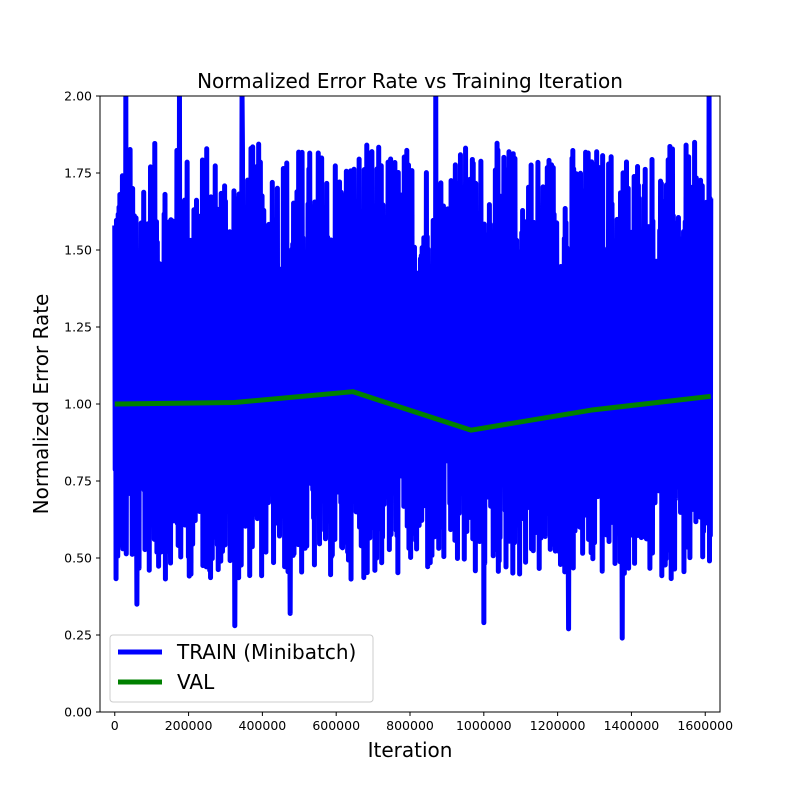 This screenshot has height=800, width=800. I want to click on val-line, so click(413, 411).